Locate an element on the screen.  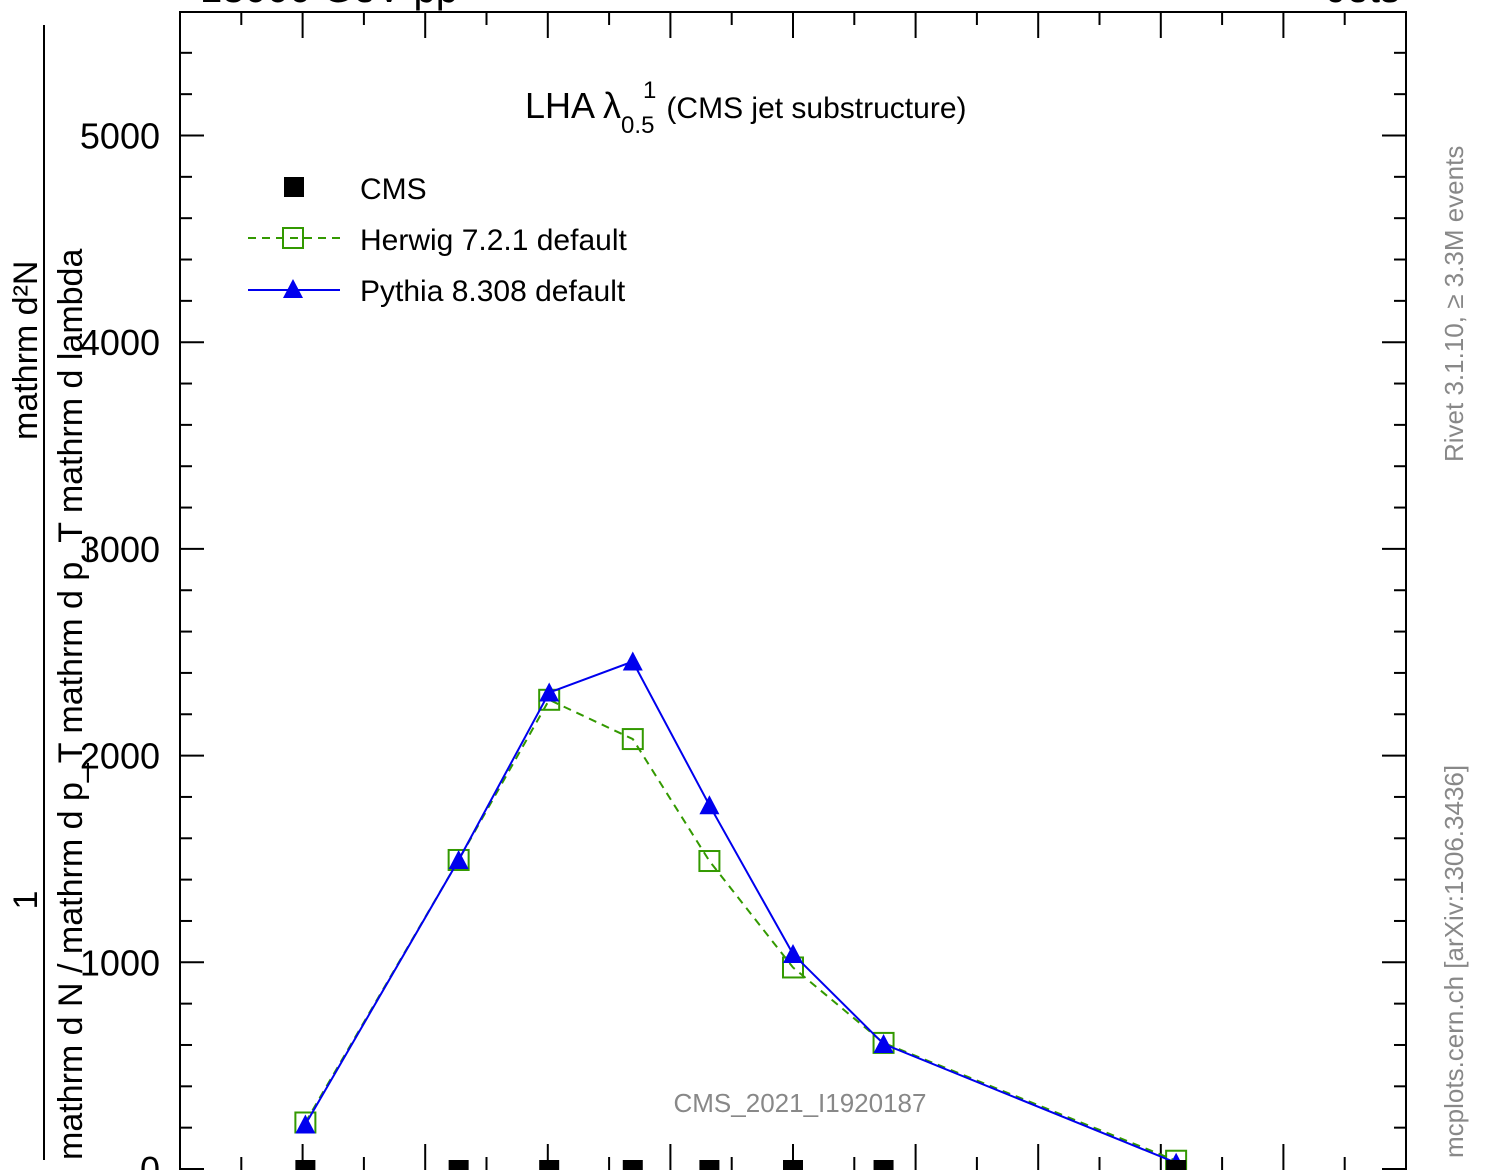
legend-marker-cms is located at coordinates (294, 187).